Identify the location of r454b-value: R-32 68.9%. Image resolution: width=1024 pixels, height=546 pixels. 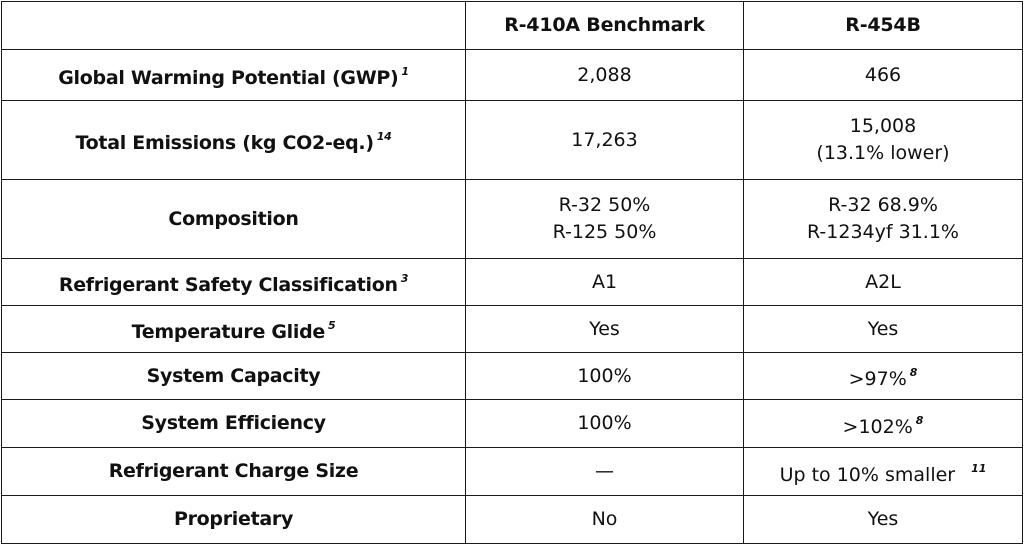
(883, 205).